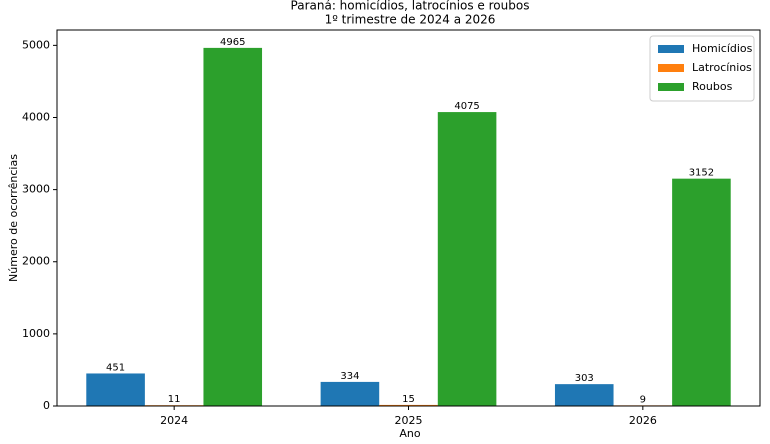 The width and height of the screenshot is (770, 444). What do you see at coordinates (174, 420) in the screenshot?
I see `x-tick-label: 2024` at bounding box center [174, 420].